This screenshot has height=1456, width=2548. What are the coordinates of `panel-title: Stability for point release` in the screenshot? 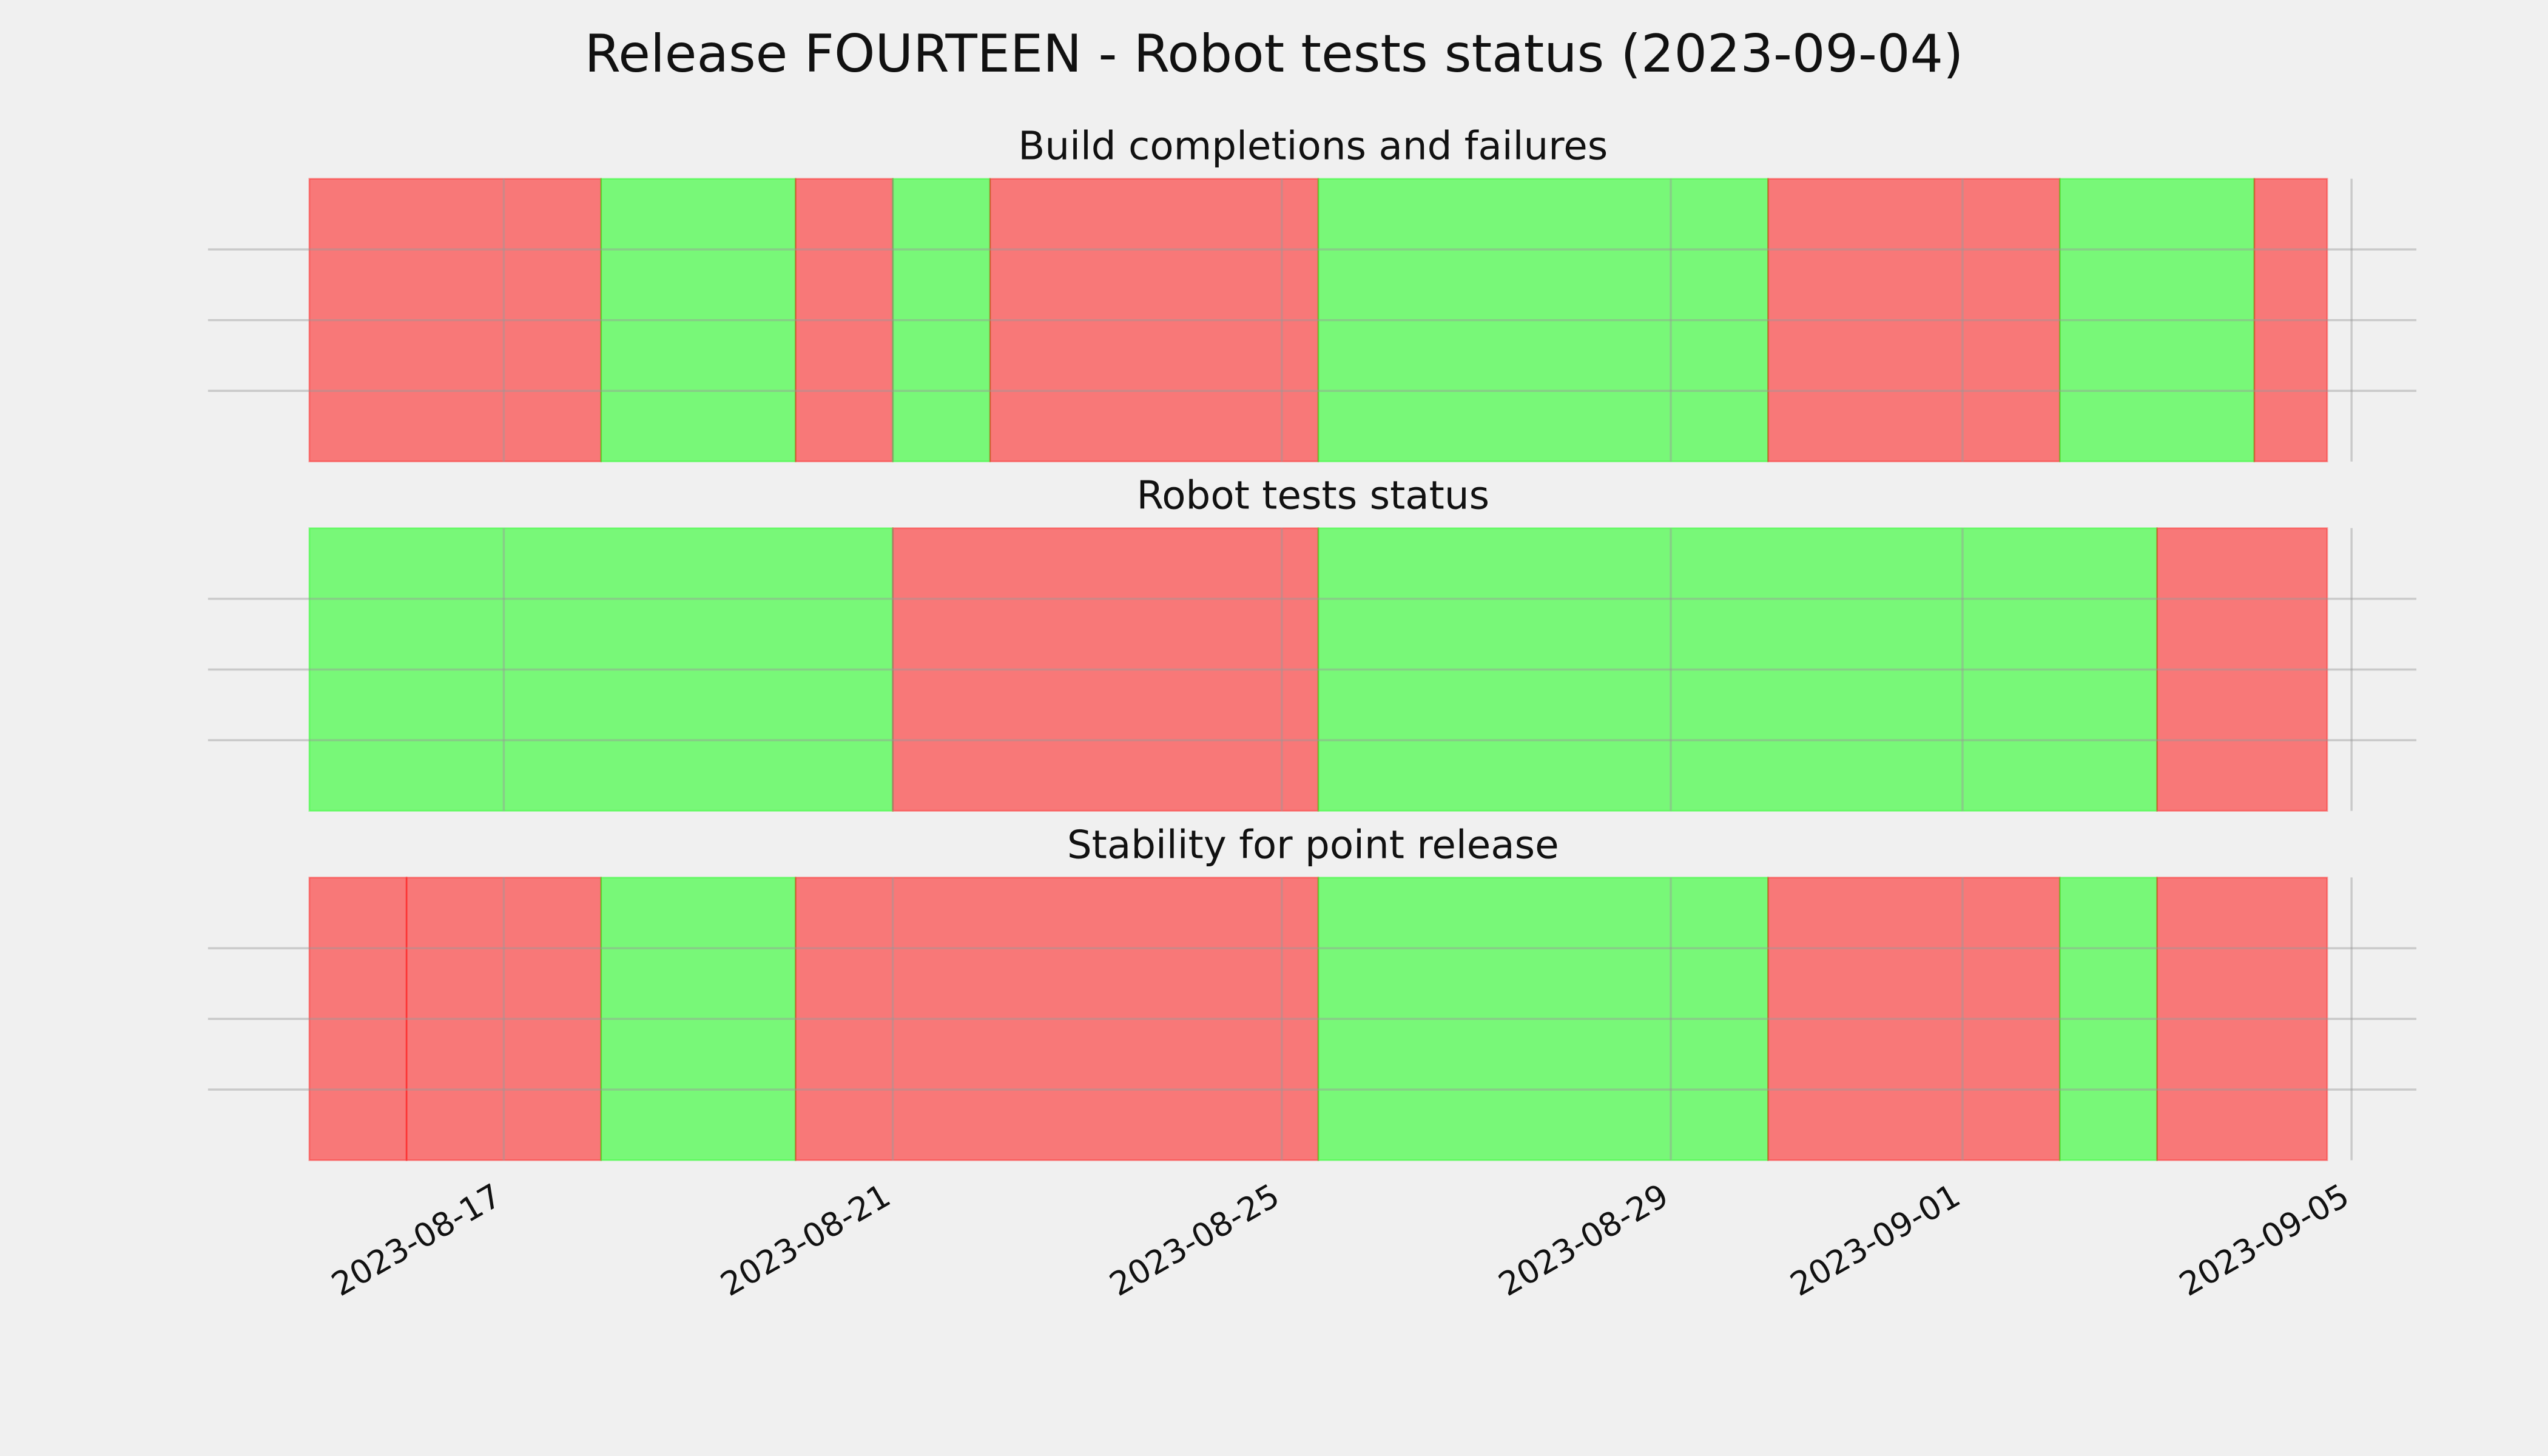 It's located at (1313, 845).